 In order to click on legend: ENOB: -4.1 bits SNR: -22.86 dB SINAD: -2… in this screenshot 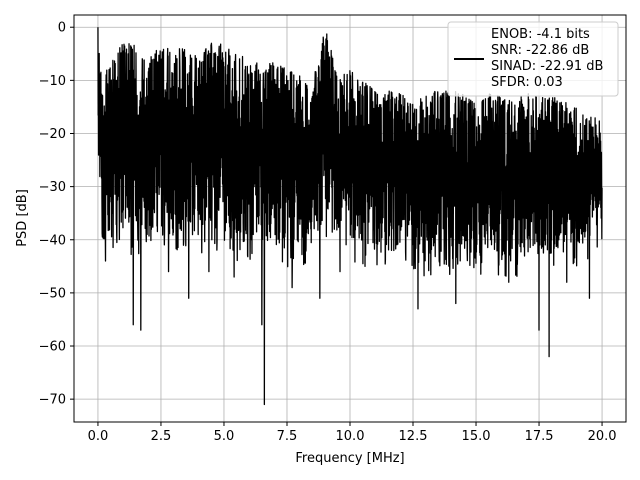, I will do `click(533, 59)`.